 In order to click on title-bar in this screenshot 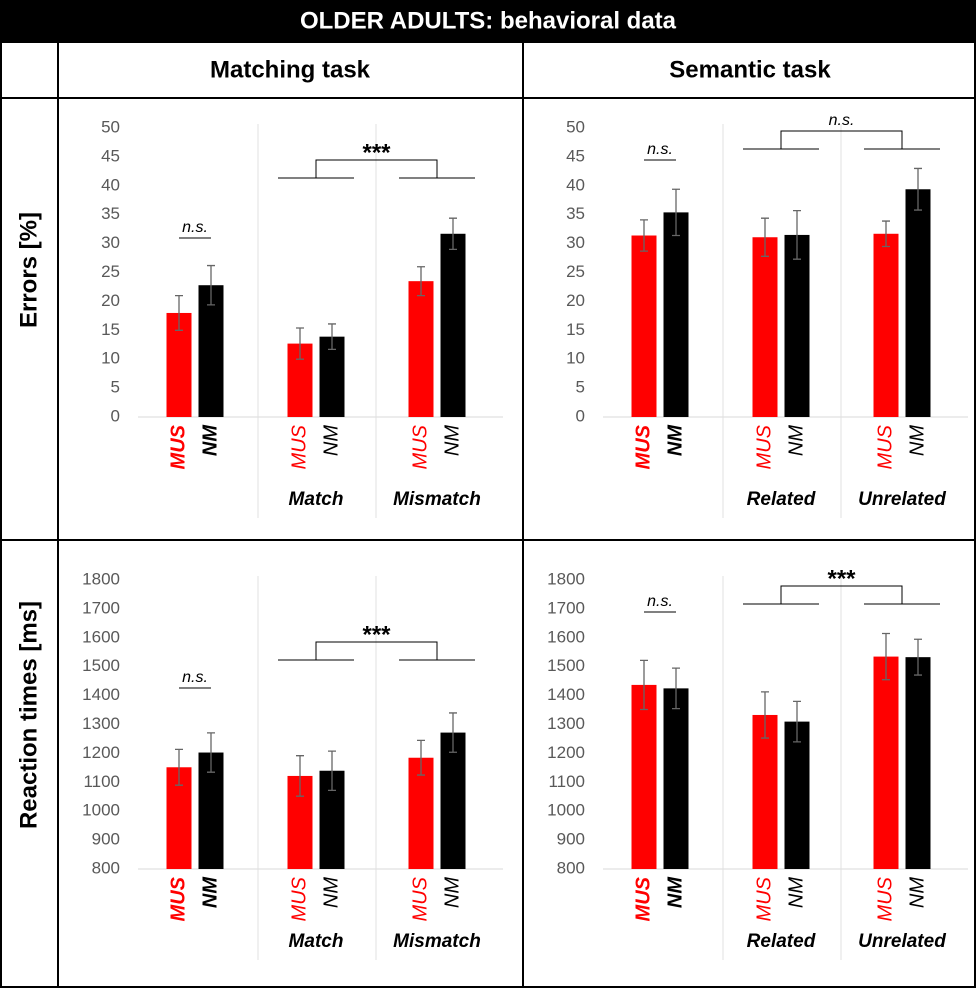, I will do `click(488, 21)`.